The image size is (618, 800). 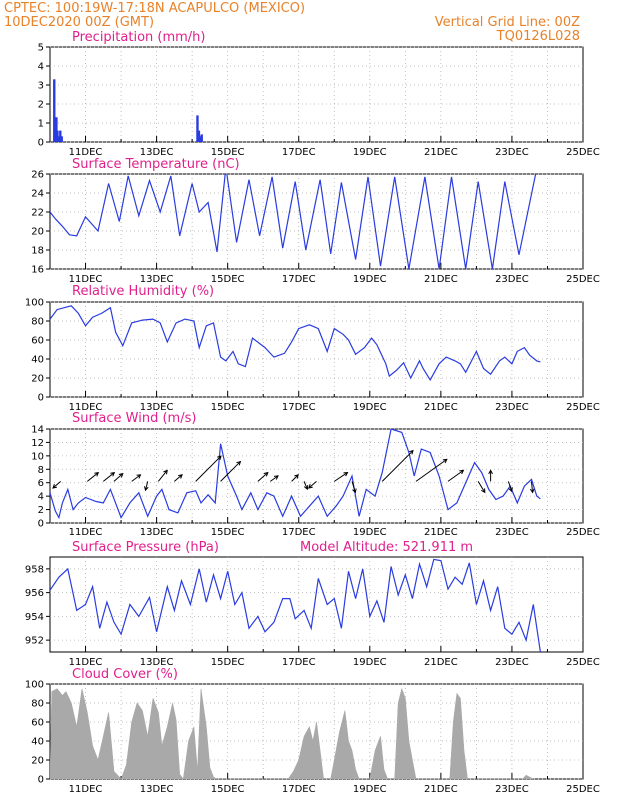 I want to click on header-model-code: TQ0126L028, so click(x=538, y=36).